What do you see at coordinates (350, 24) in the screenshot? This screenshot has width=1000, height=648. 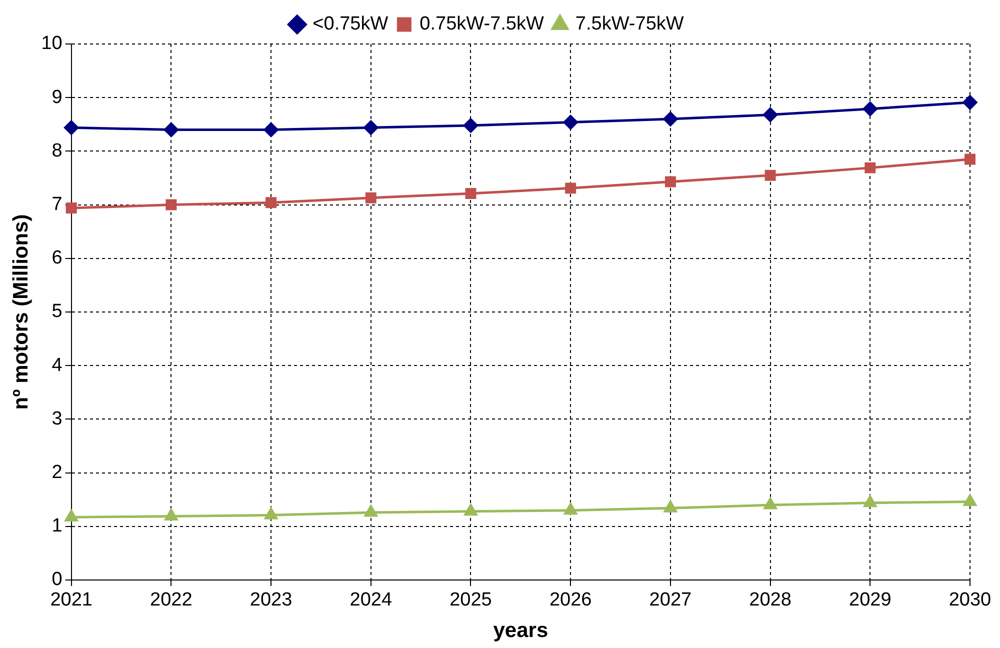 I see `legend-label: <0.75kW` at bounding box center [350, 24].